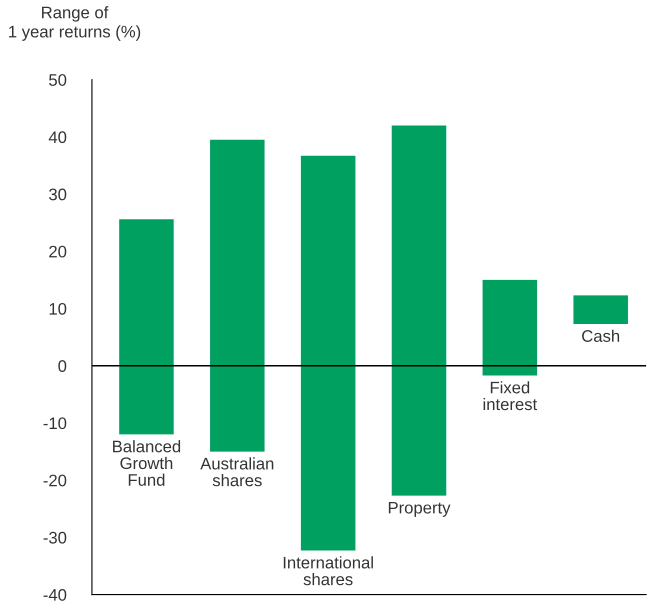  Describe the element at coordinates (328, 571) in the screenshot. I see `x-tick-label: International shares` at that location.